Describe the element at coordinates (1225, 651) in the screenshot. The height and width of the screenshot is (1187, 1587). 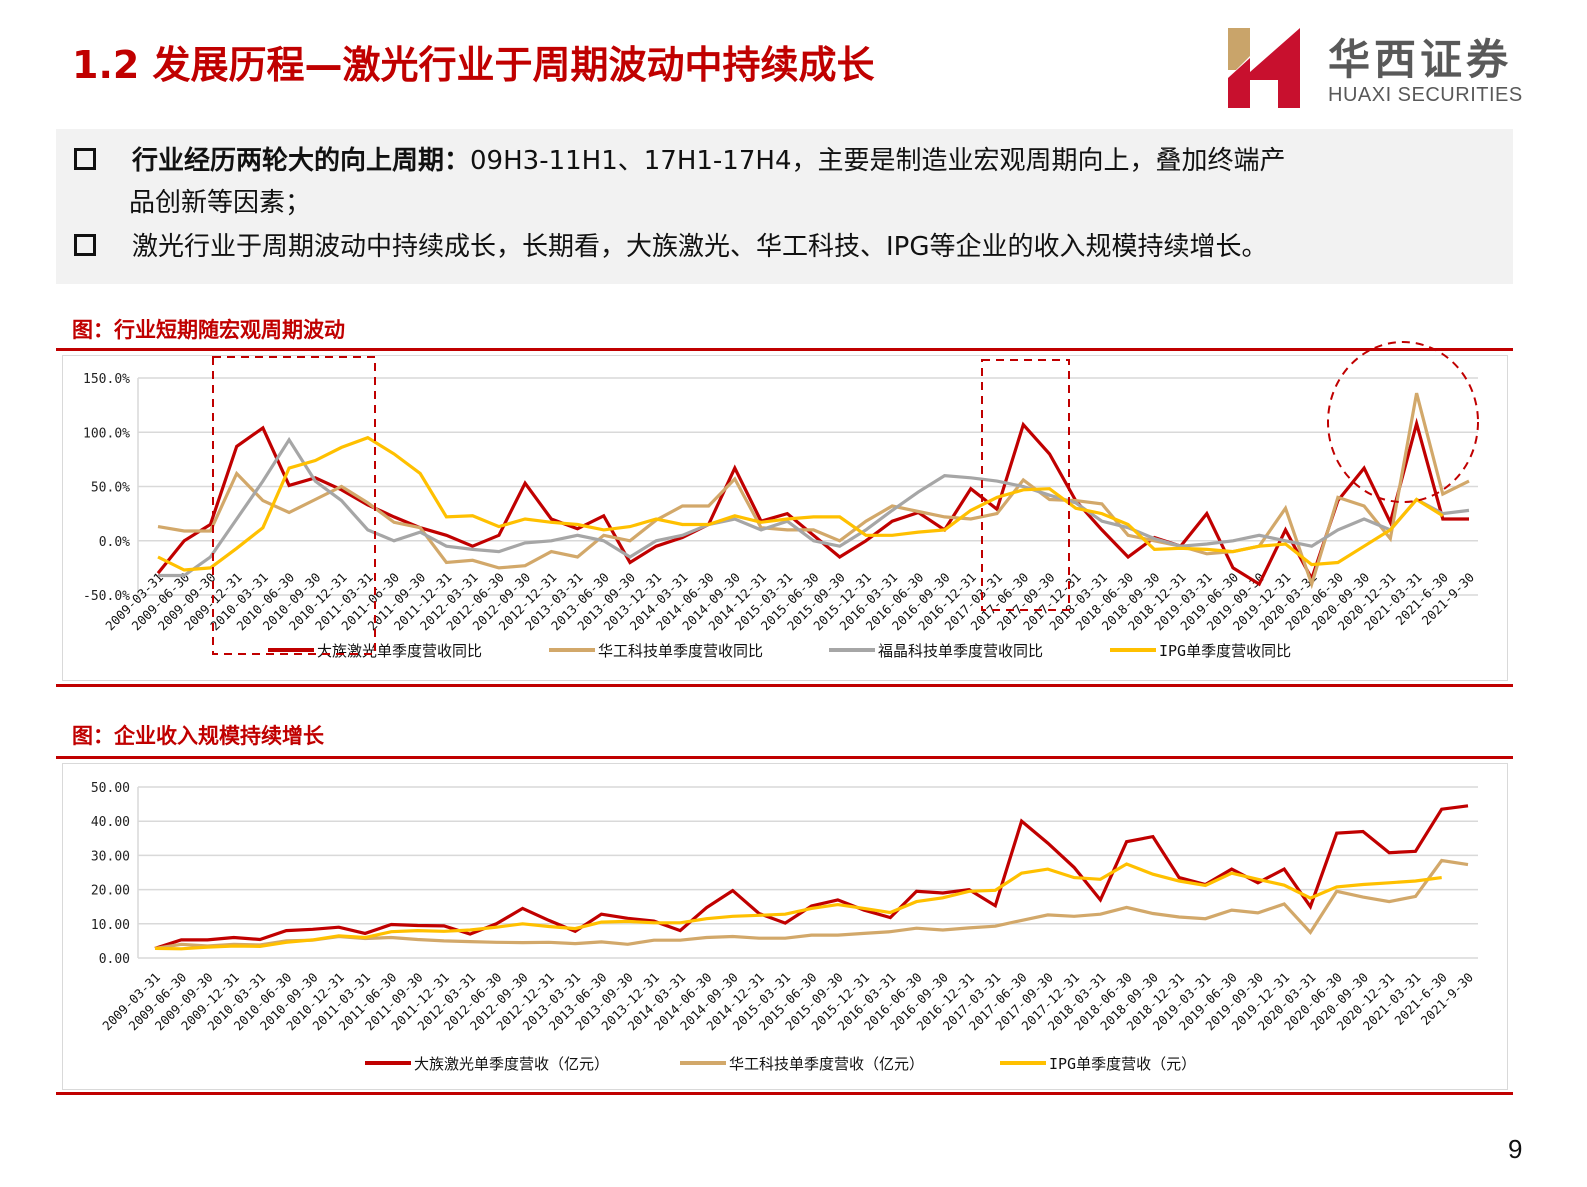
I see `legend-label: IPG单季度营收同比` at that location.